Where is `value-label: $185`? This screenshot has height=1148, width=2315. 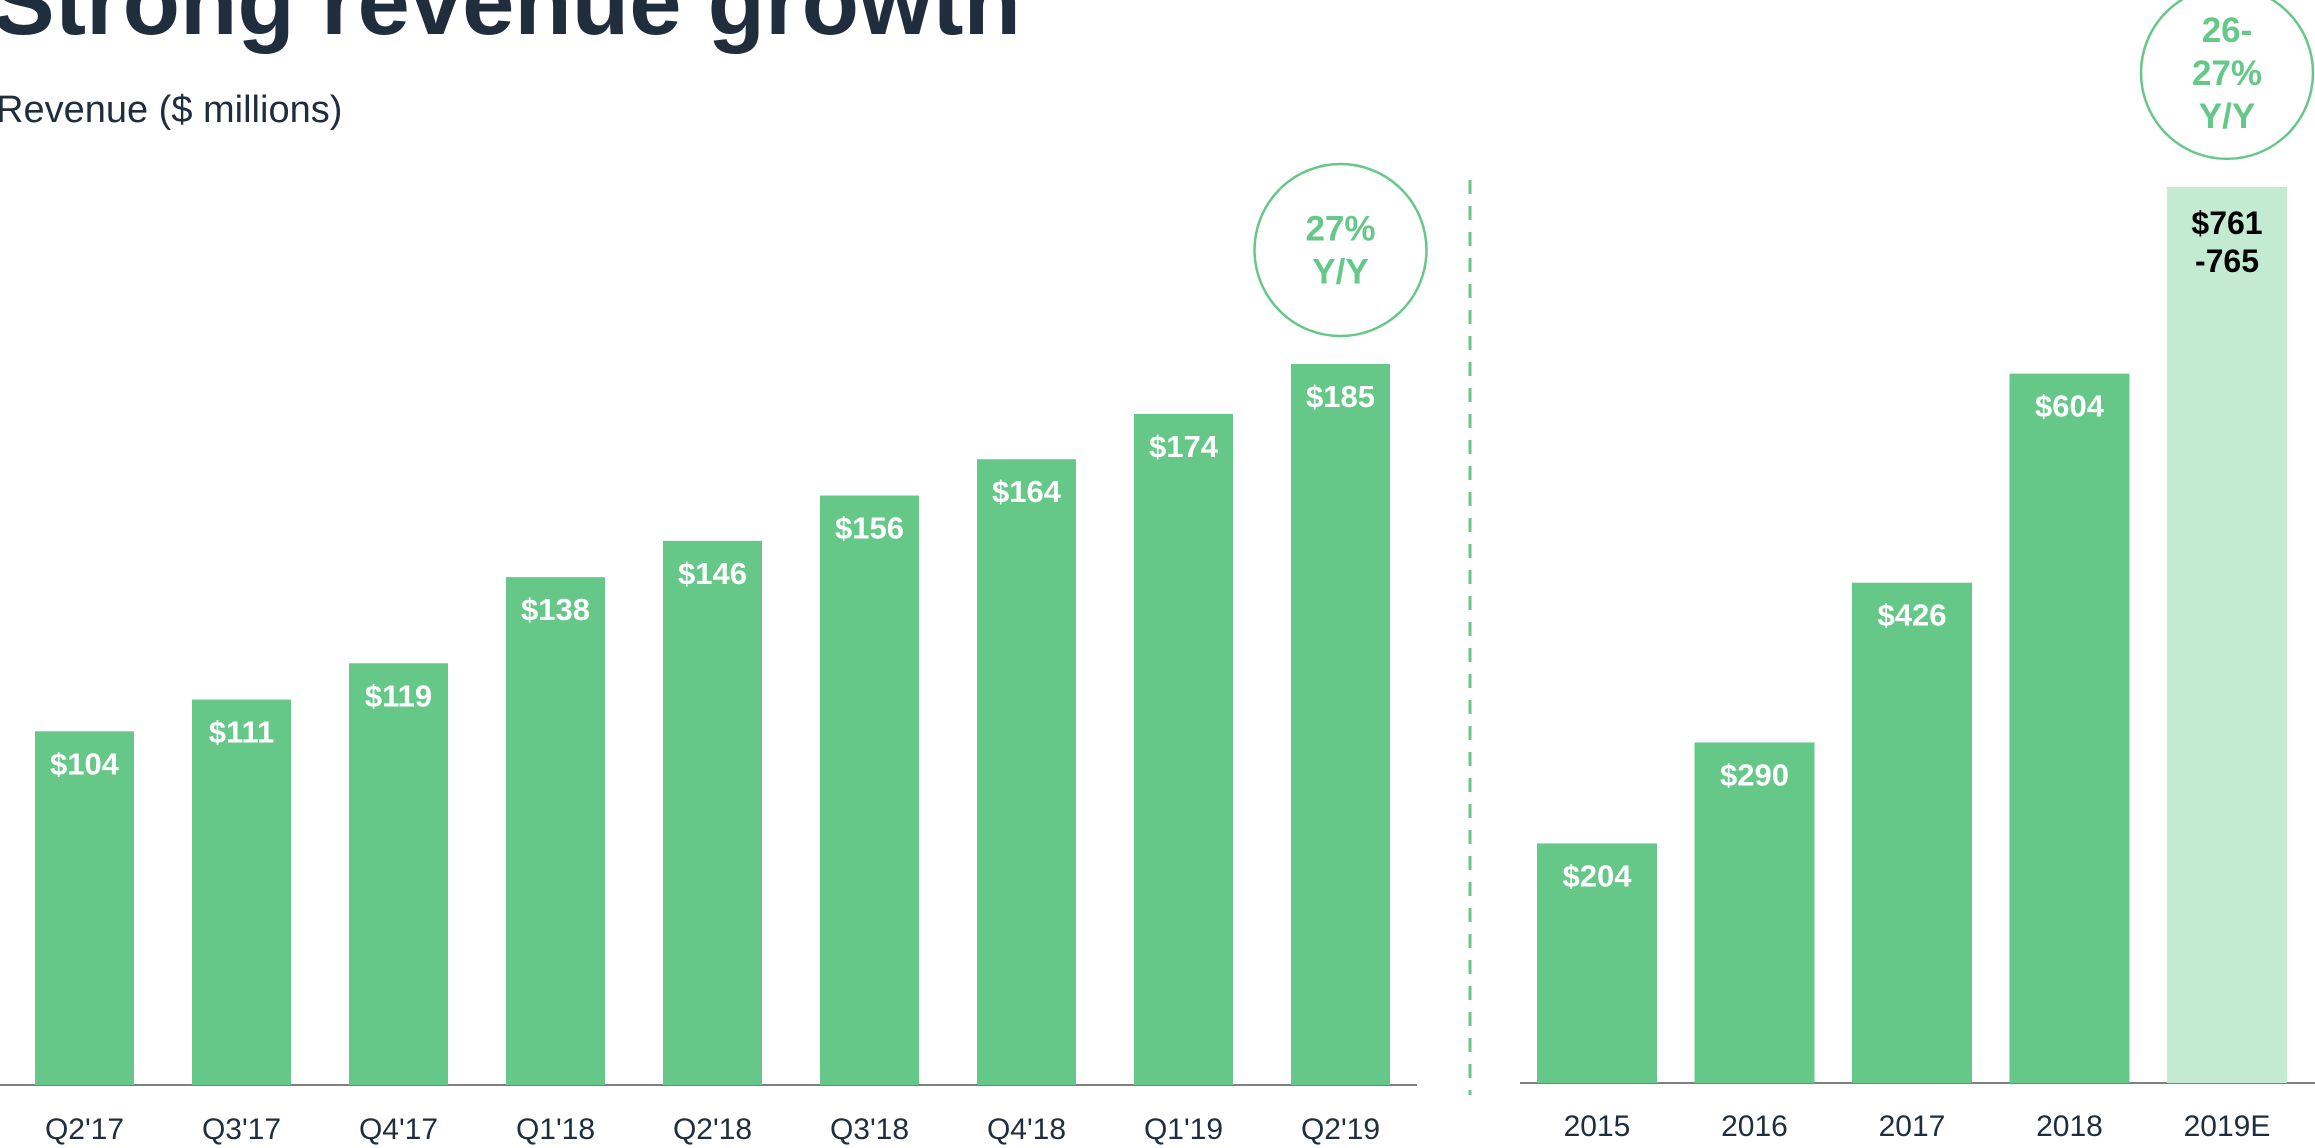 value-label: $185 is located at coordinates (1340, 396).